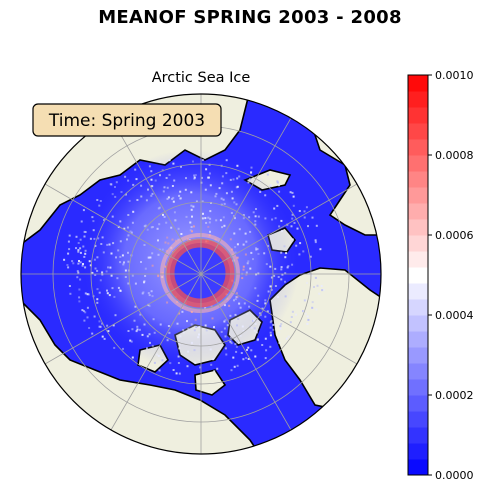 The image size is (500, 500). What do you see at coordinates (451, 275) in the screenshot?
I see `colorbar-ticks: 0.0000 0.0002 0.0004 0.0006 0.0008 0.0010` at bounding box center [451, 275].